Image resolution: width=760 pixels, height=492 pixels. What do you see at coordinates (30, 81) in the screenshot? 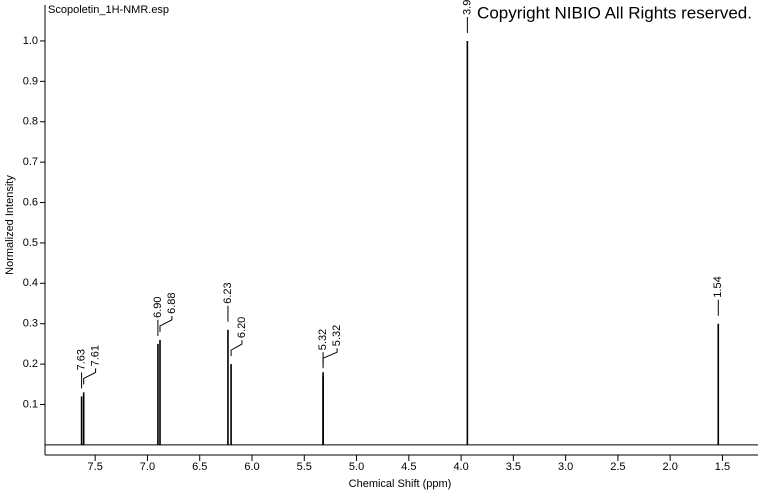
I see `y-tick-label: 0.9` at bounding box center [30, 81].